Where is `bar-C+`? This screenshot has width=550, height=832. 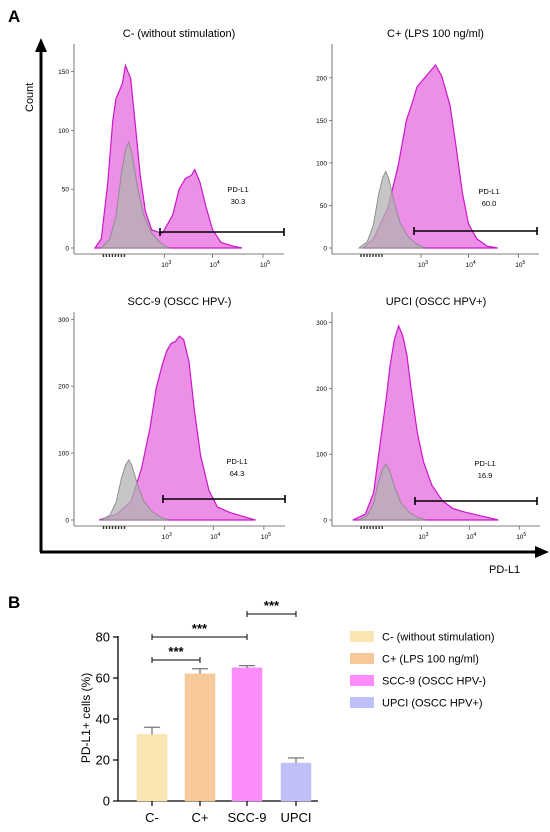 bar-C+ is located at coordinates (200, 737).